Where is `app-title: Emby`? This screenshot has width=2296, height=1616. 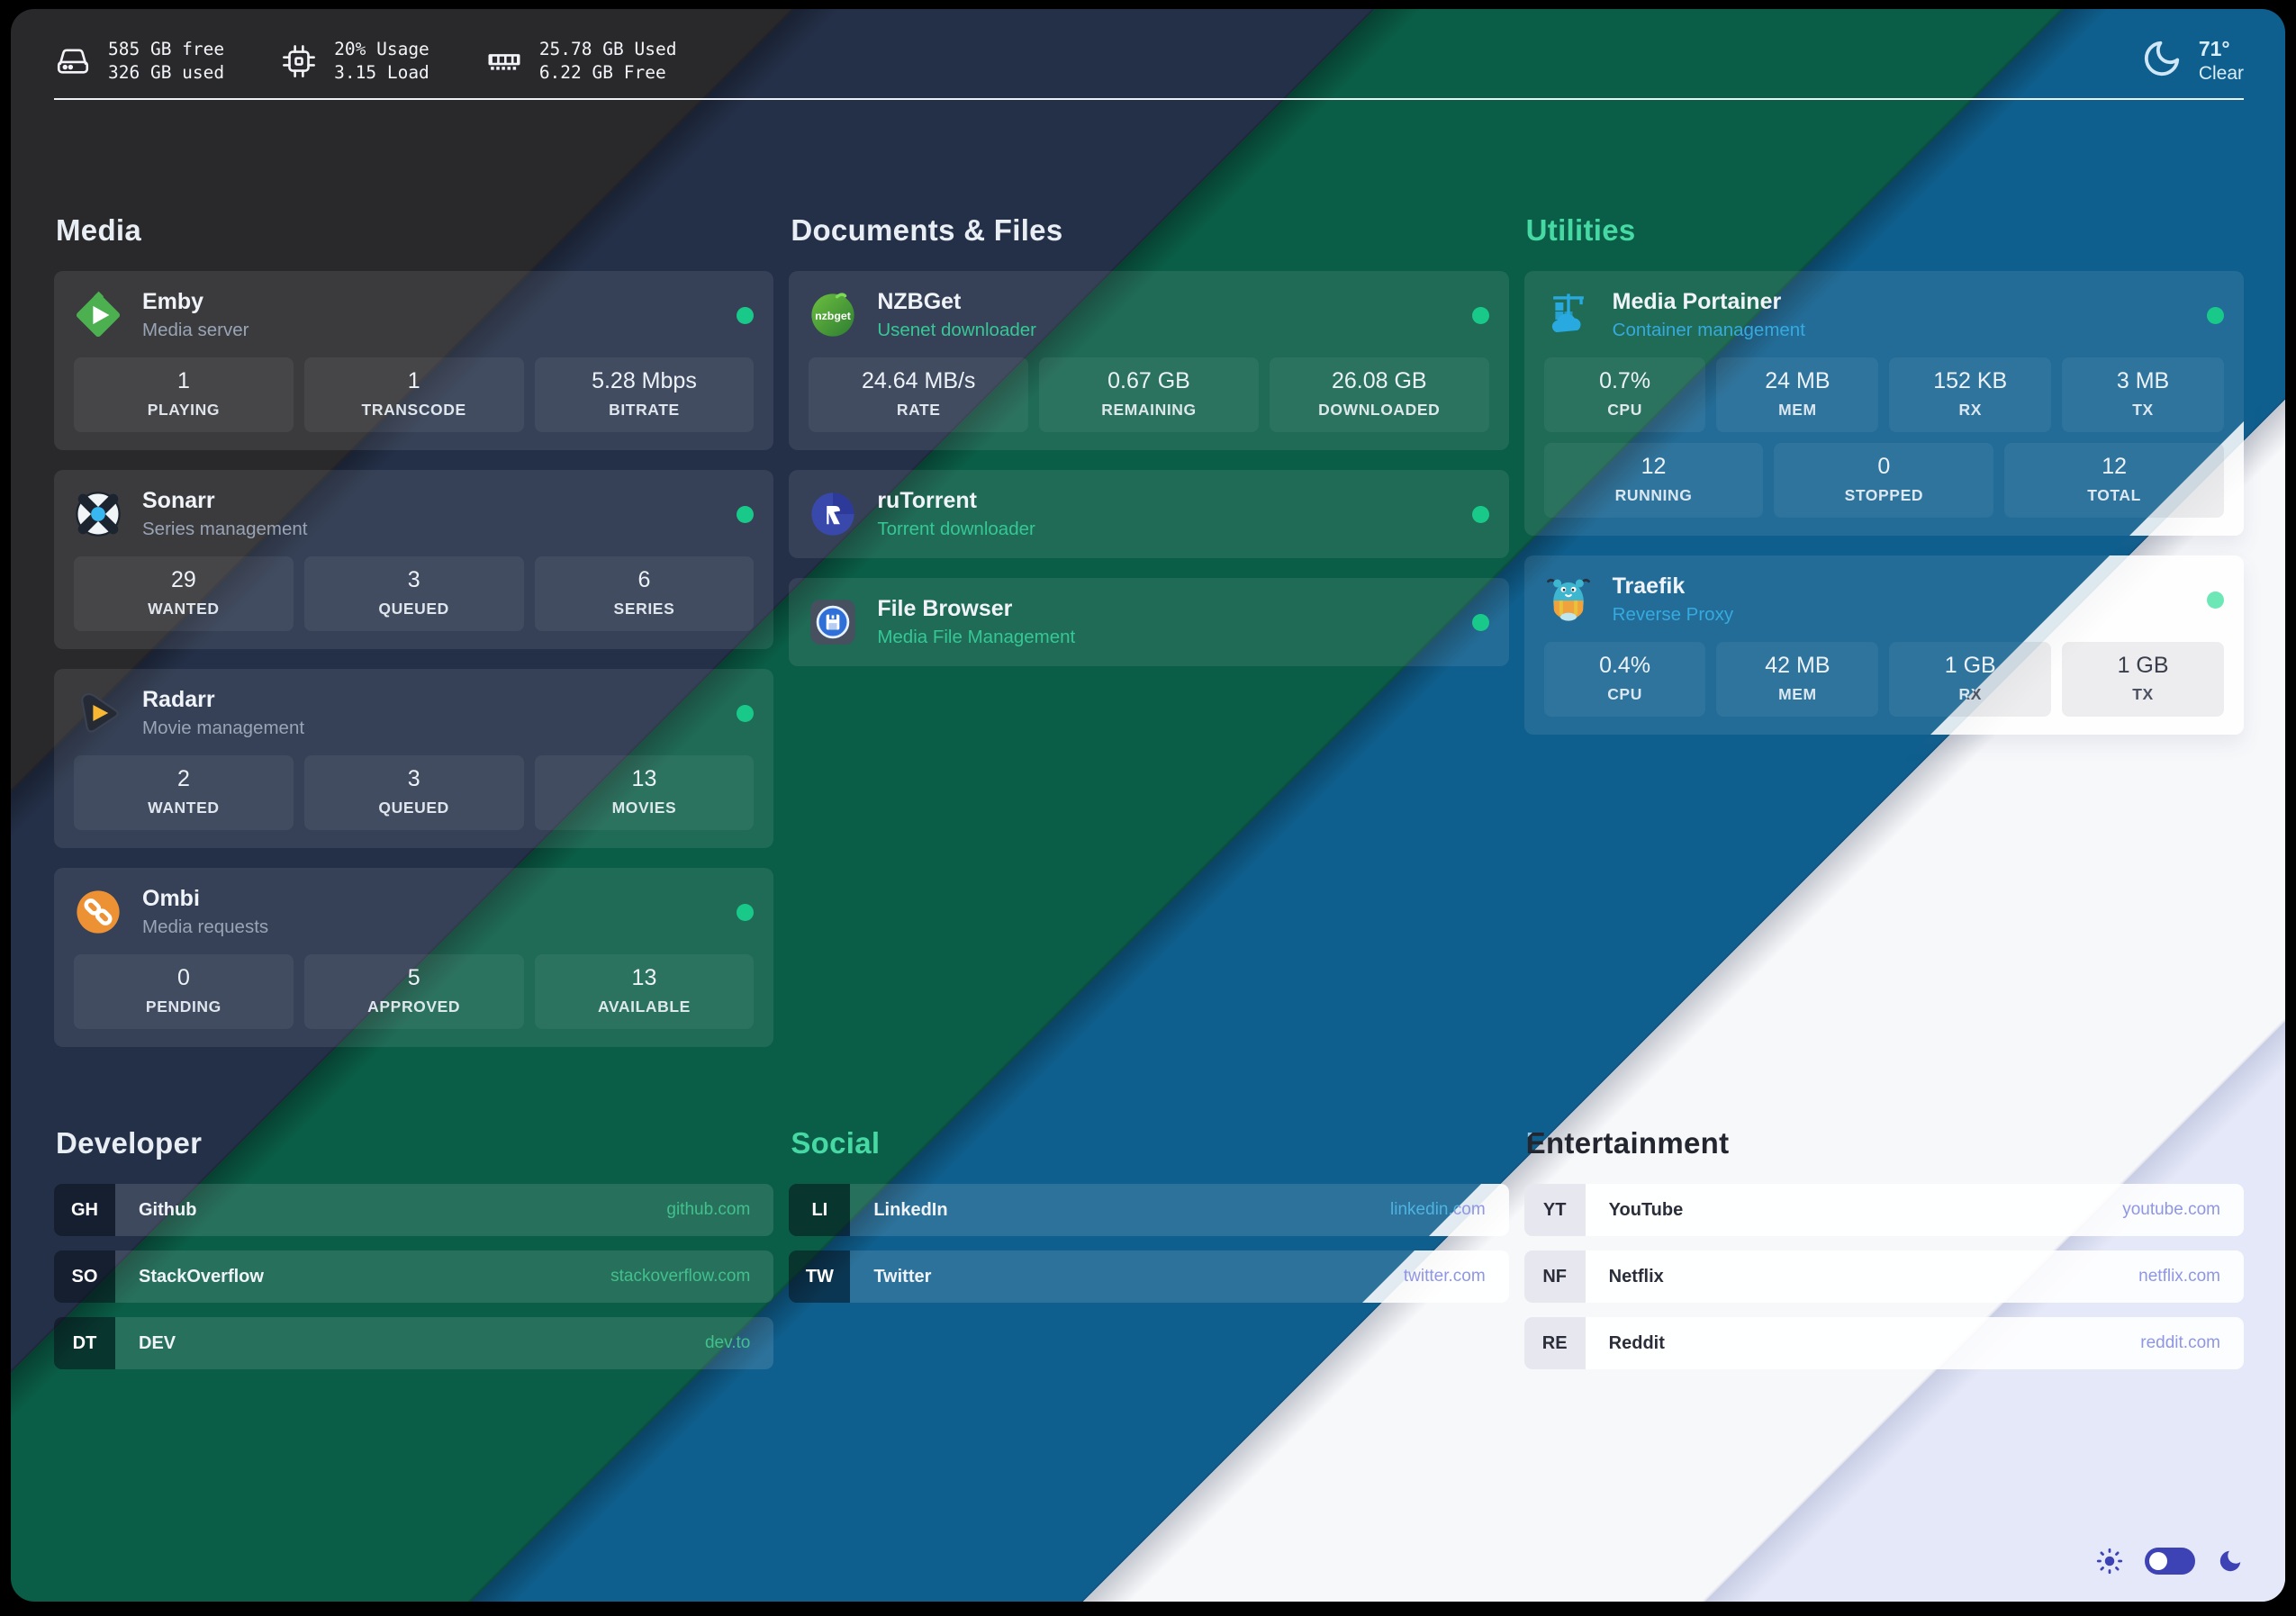 app-title: Emby is located at coordinates (173, 301).